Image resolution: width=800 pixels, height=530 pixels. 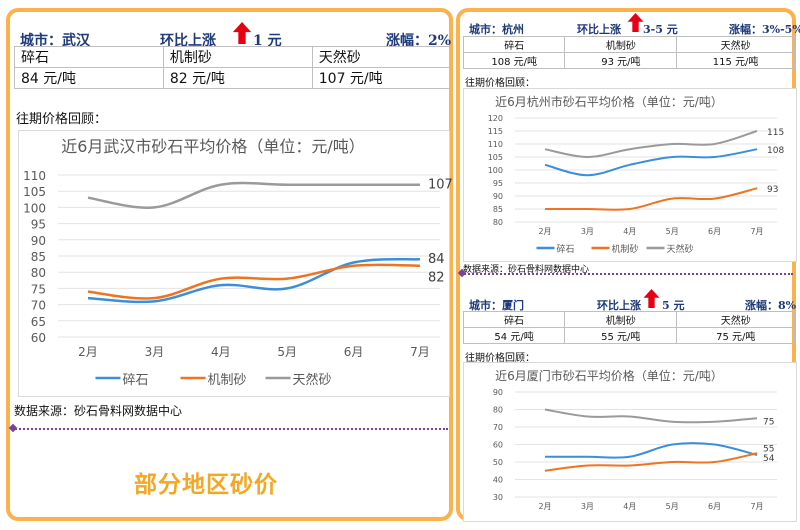 What do you see at coordinates (419, 41) in the screenshot?
I see `range-label: 涨幅：2%` at bounding box center [419, 41].